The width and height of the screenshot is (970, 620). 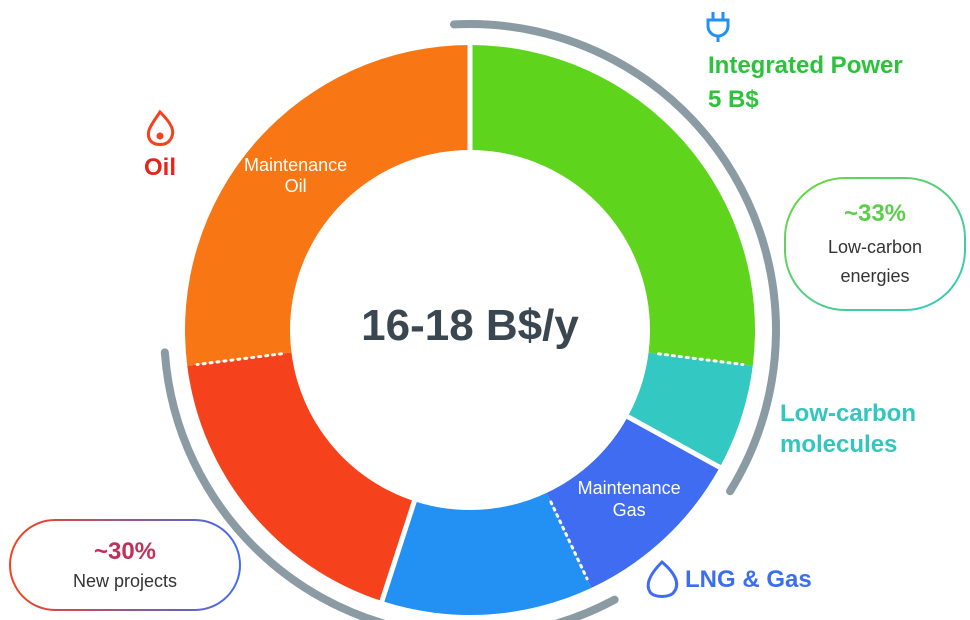 I want to click on callout: ~33% Low-carbon energies, so click(x=875, y=245).